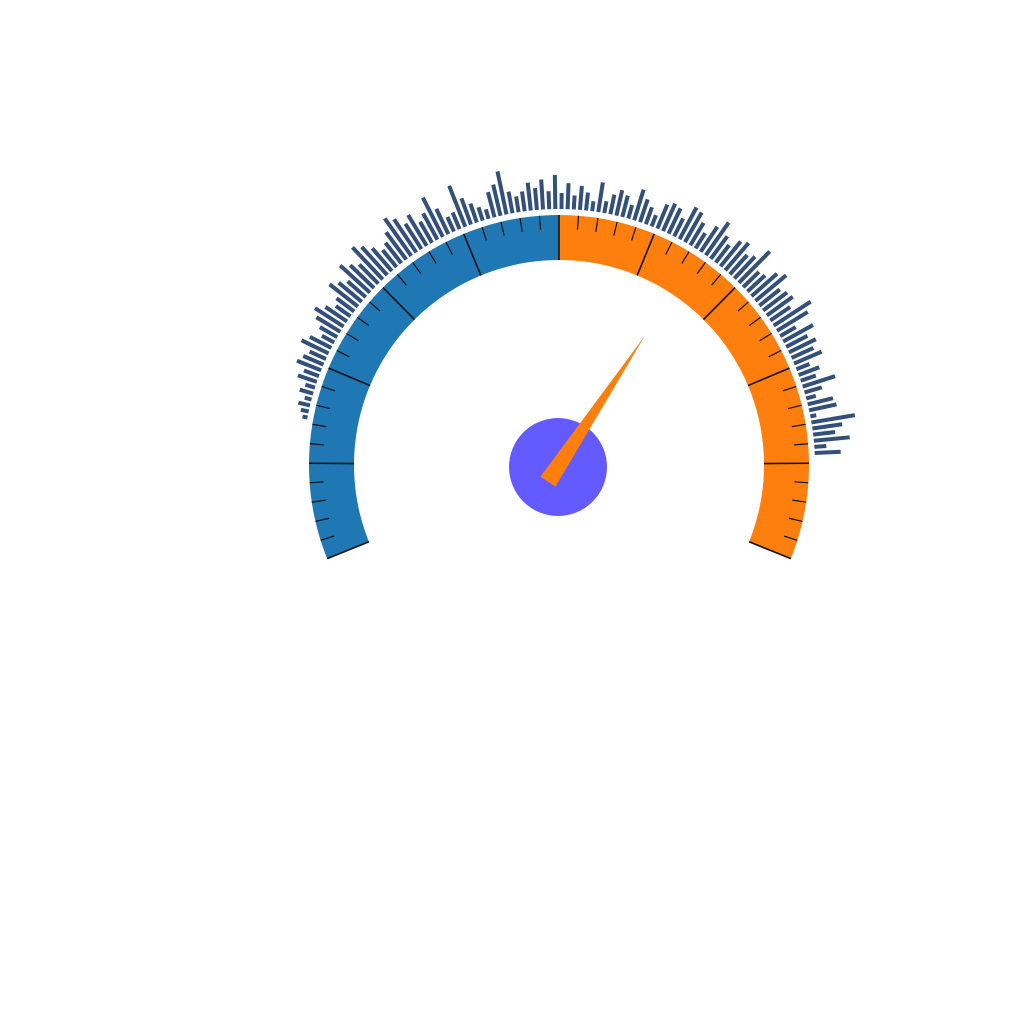 The width and height of the screenshot is (1024, 1024). What do you see at coordinates (577, 425) in the screenshot?
I see `gauge-pointer-group` at bounding box center [577, 425].